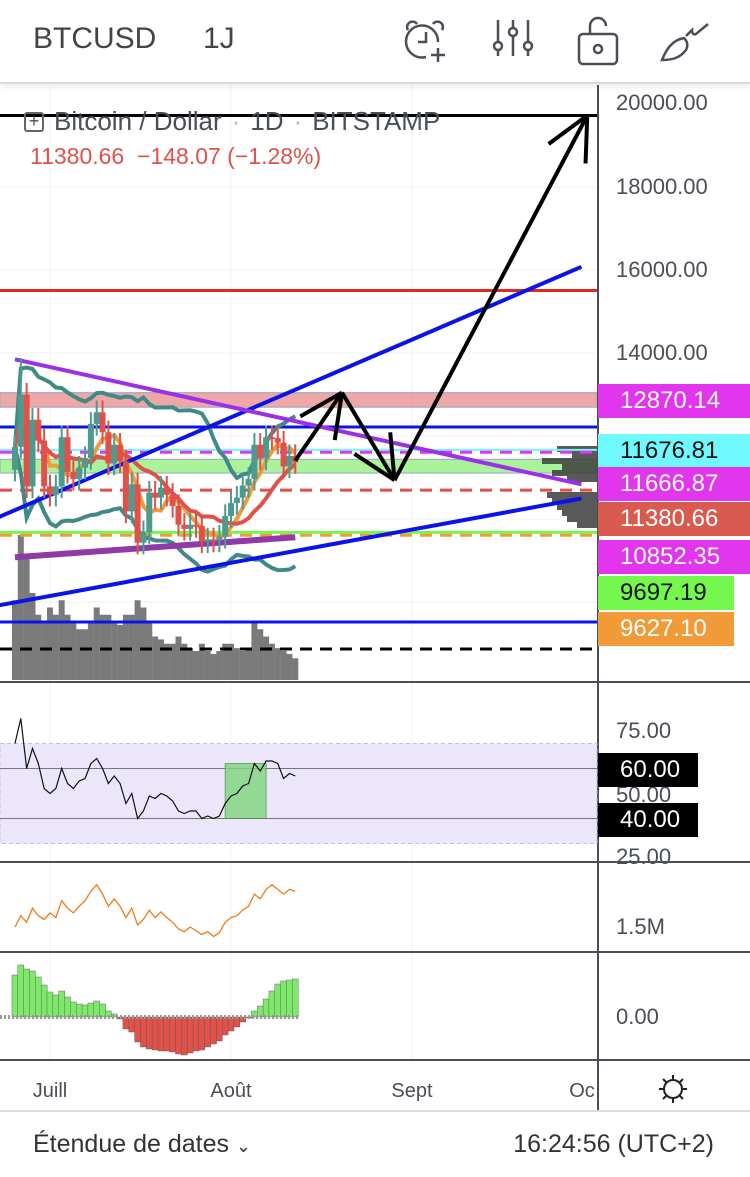  What do you see at coordinates (673, 1089) in the screenshot?
I see `gear-icon` at bounding box center [673, 1089].